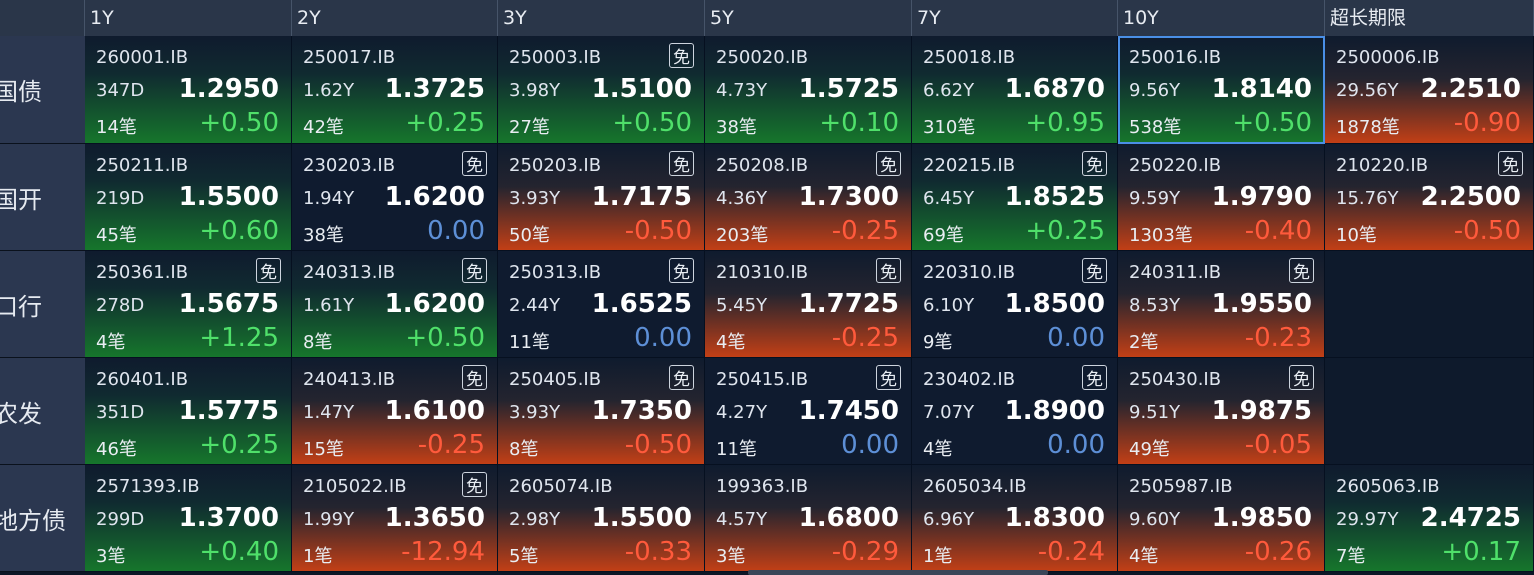 The height and width of the screenshot is (575, 1534). I want to click on quote-cell: 250016.IB 9.56Y 1.8140 538笔 +0.50, so click(1221, 90).